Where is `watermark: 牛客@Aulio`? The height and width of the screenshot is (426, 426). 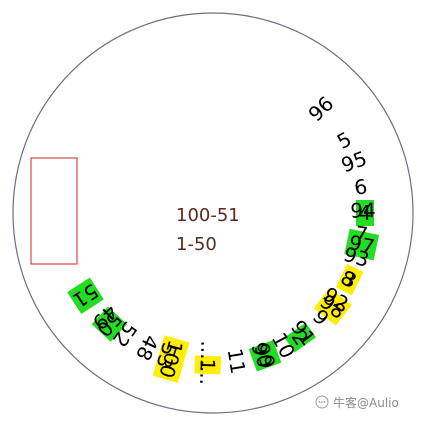 watermark: 牛客@Aulio is located at coordinates (357, 402).